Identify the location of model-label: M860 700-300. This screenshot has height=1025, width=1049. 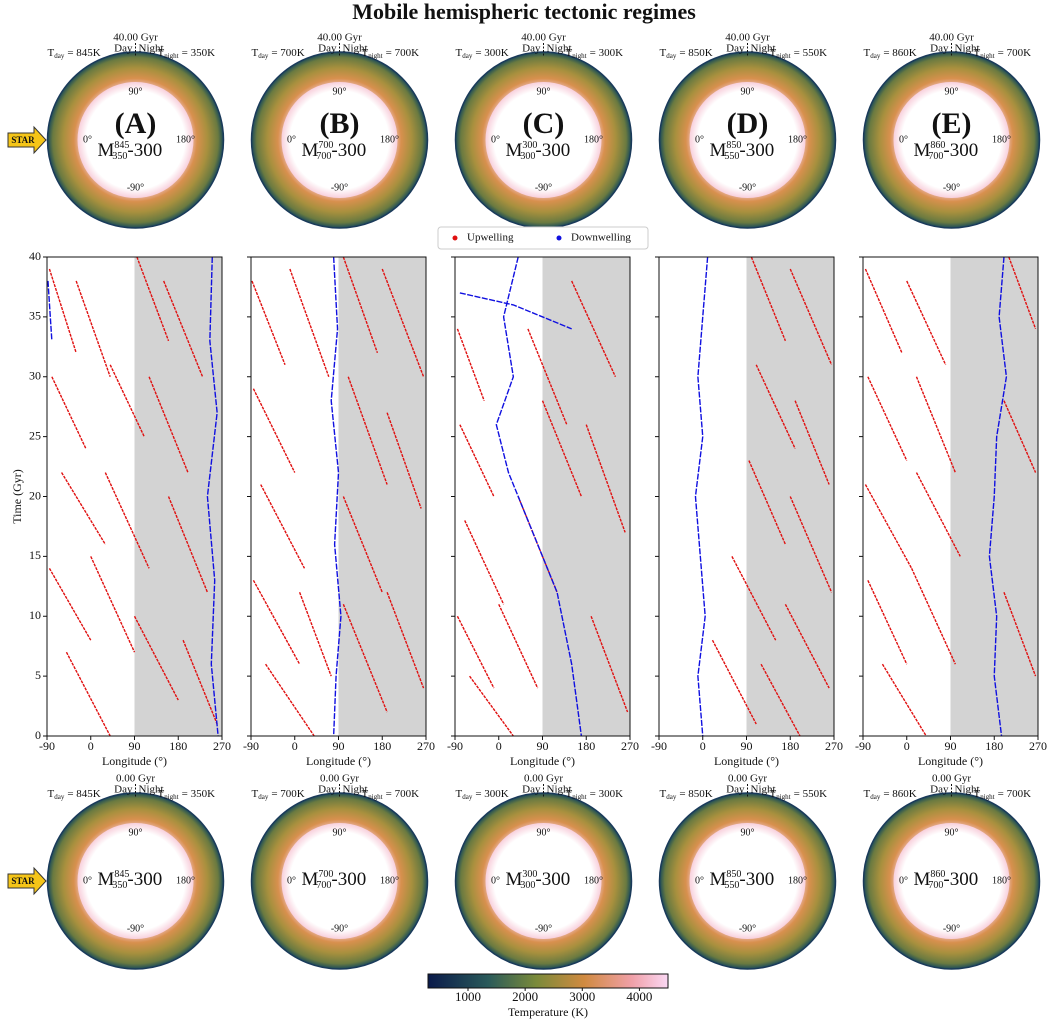
(946, 880).